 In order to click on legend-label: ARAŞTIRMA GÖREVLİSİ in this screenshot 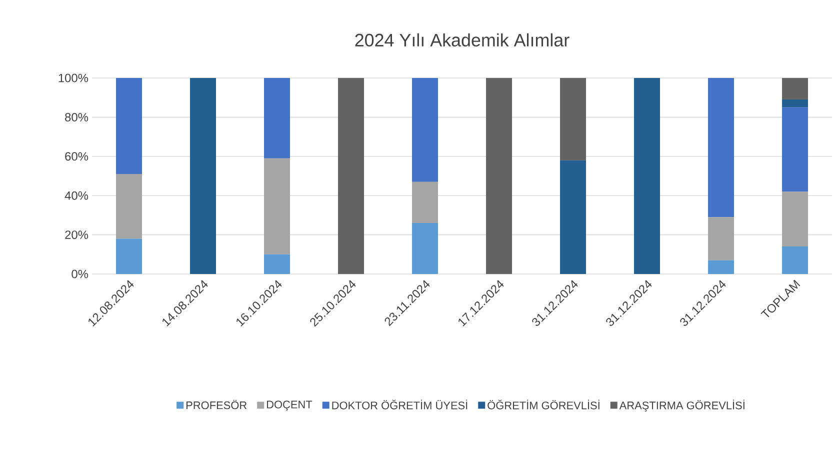, I will do `click(681, 406)`.